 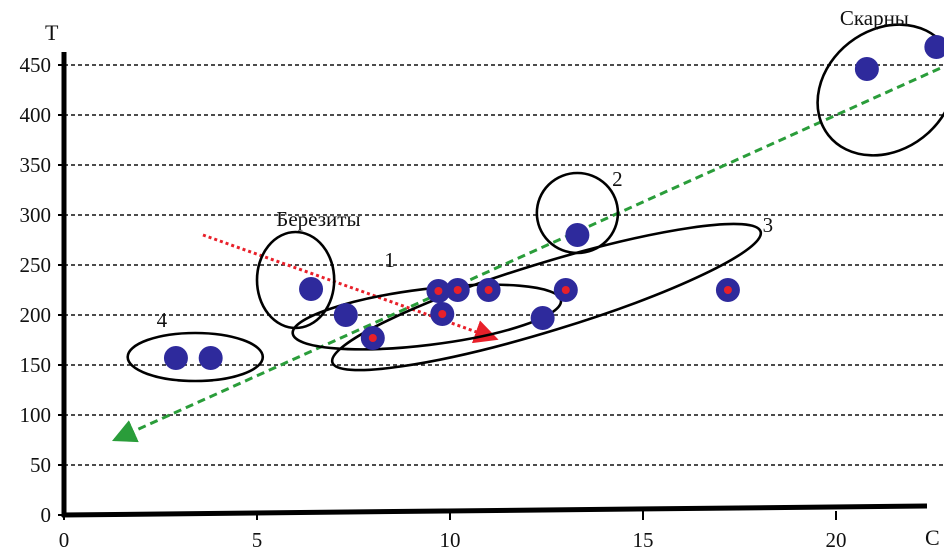 What do you see at coordinates (46, 515) in the screenshot?
I see `y-tick-label-0: 0` at bounding box center [46, 515].